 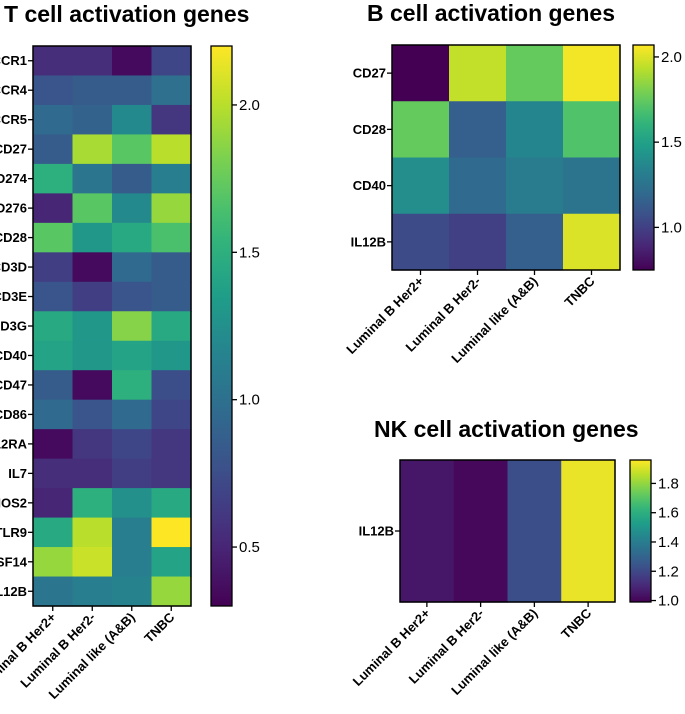 What do you see at coordinates (668, 601) in the screenshot?
I see `nk-colorbar-tick-label: 1.0` at bounding box center [668, 601].